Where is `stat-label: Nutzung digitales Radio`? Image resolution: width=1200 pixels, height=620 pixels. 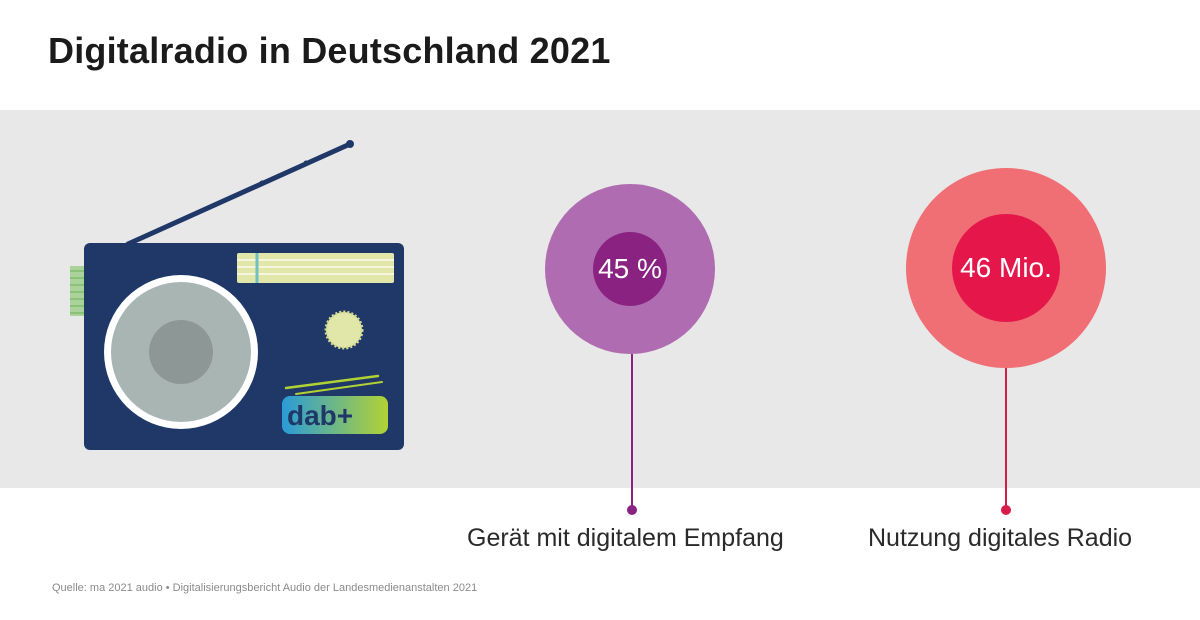 stat-label: Nutzung digitales Radio is located at coordinates (1000, 538).